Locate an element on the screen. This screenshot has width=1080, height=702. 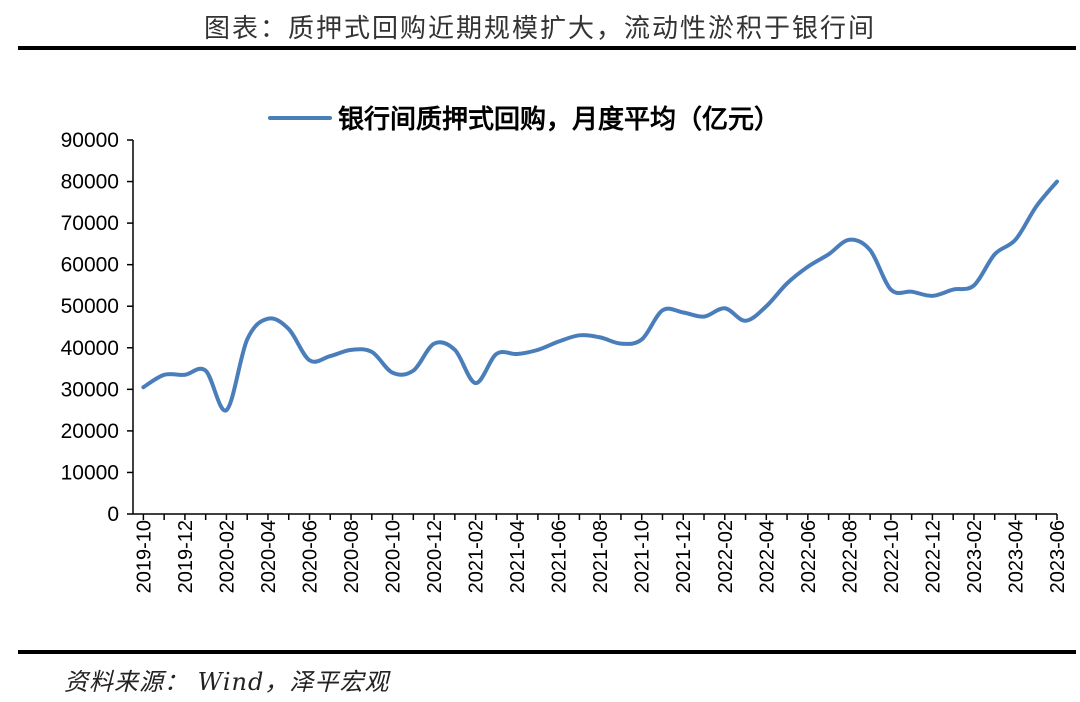
top-rule is located at coordinates (547, 48).